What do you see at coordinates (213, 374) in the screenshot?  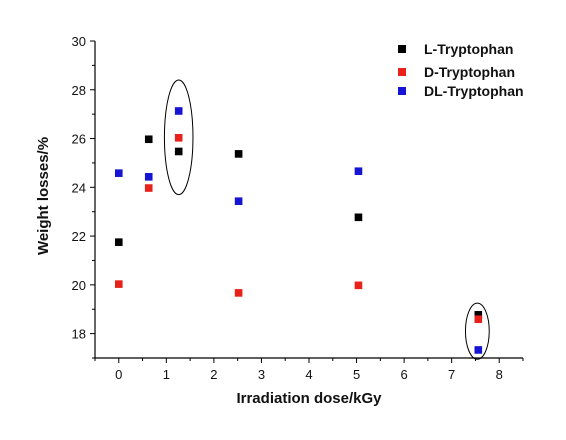 I see `x-tick-label: 2` at bounding box center [213, 374].